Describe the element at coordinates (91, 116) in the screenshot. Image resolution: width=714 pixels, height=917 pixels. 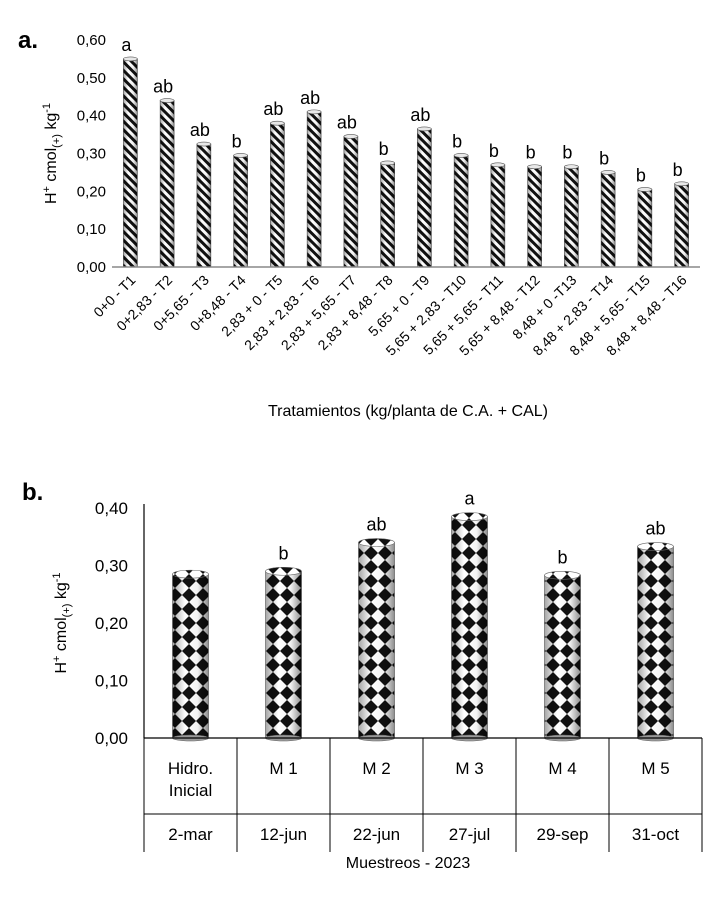
I see `panel-a-y-tick-label: 0,40` at that location.